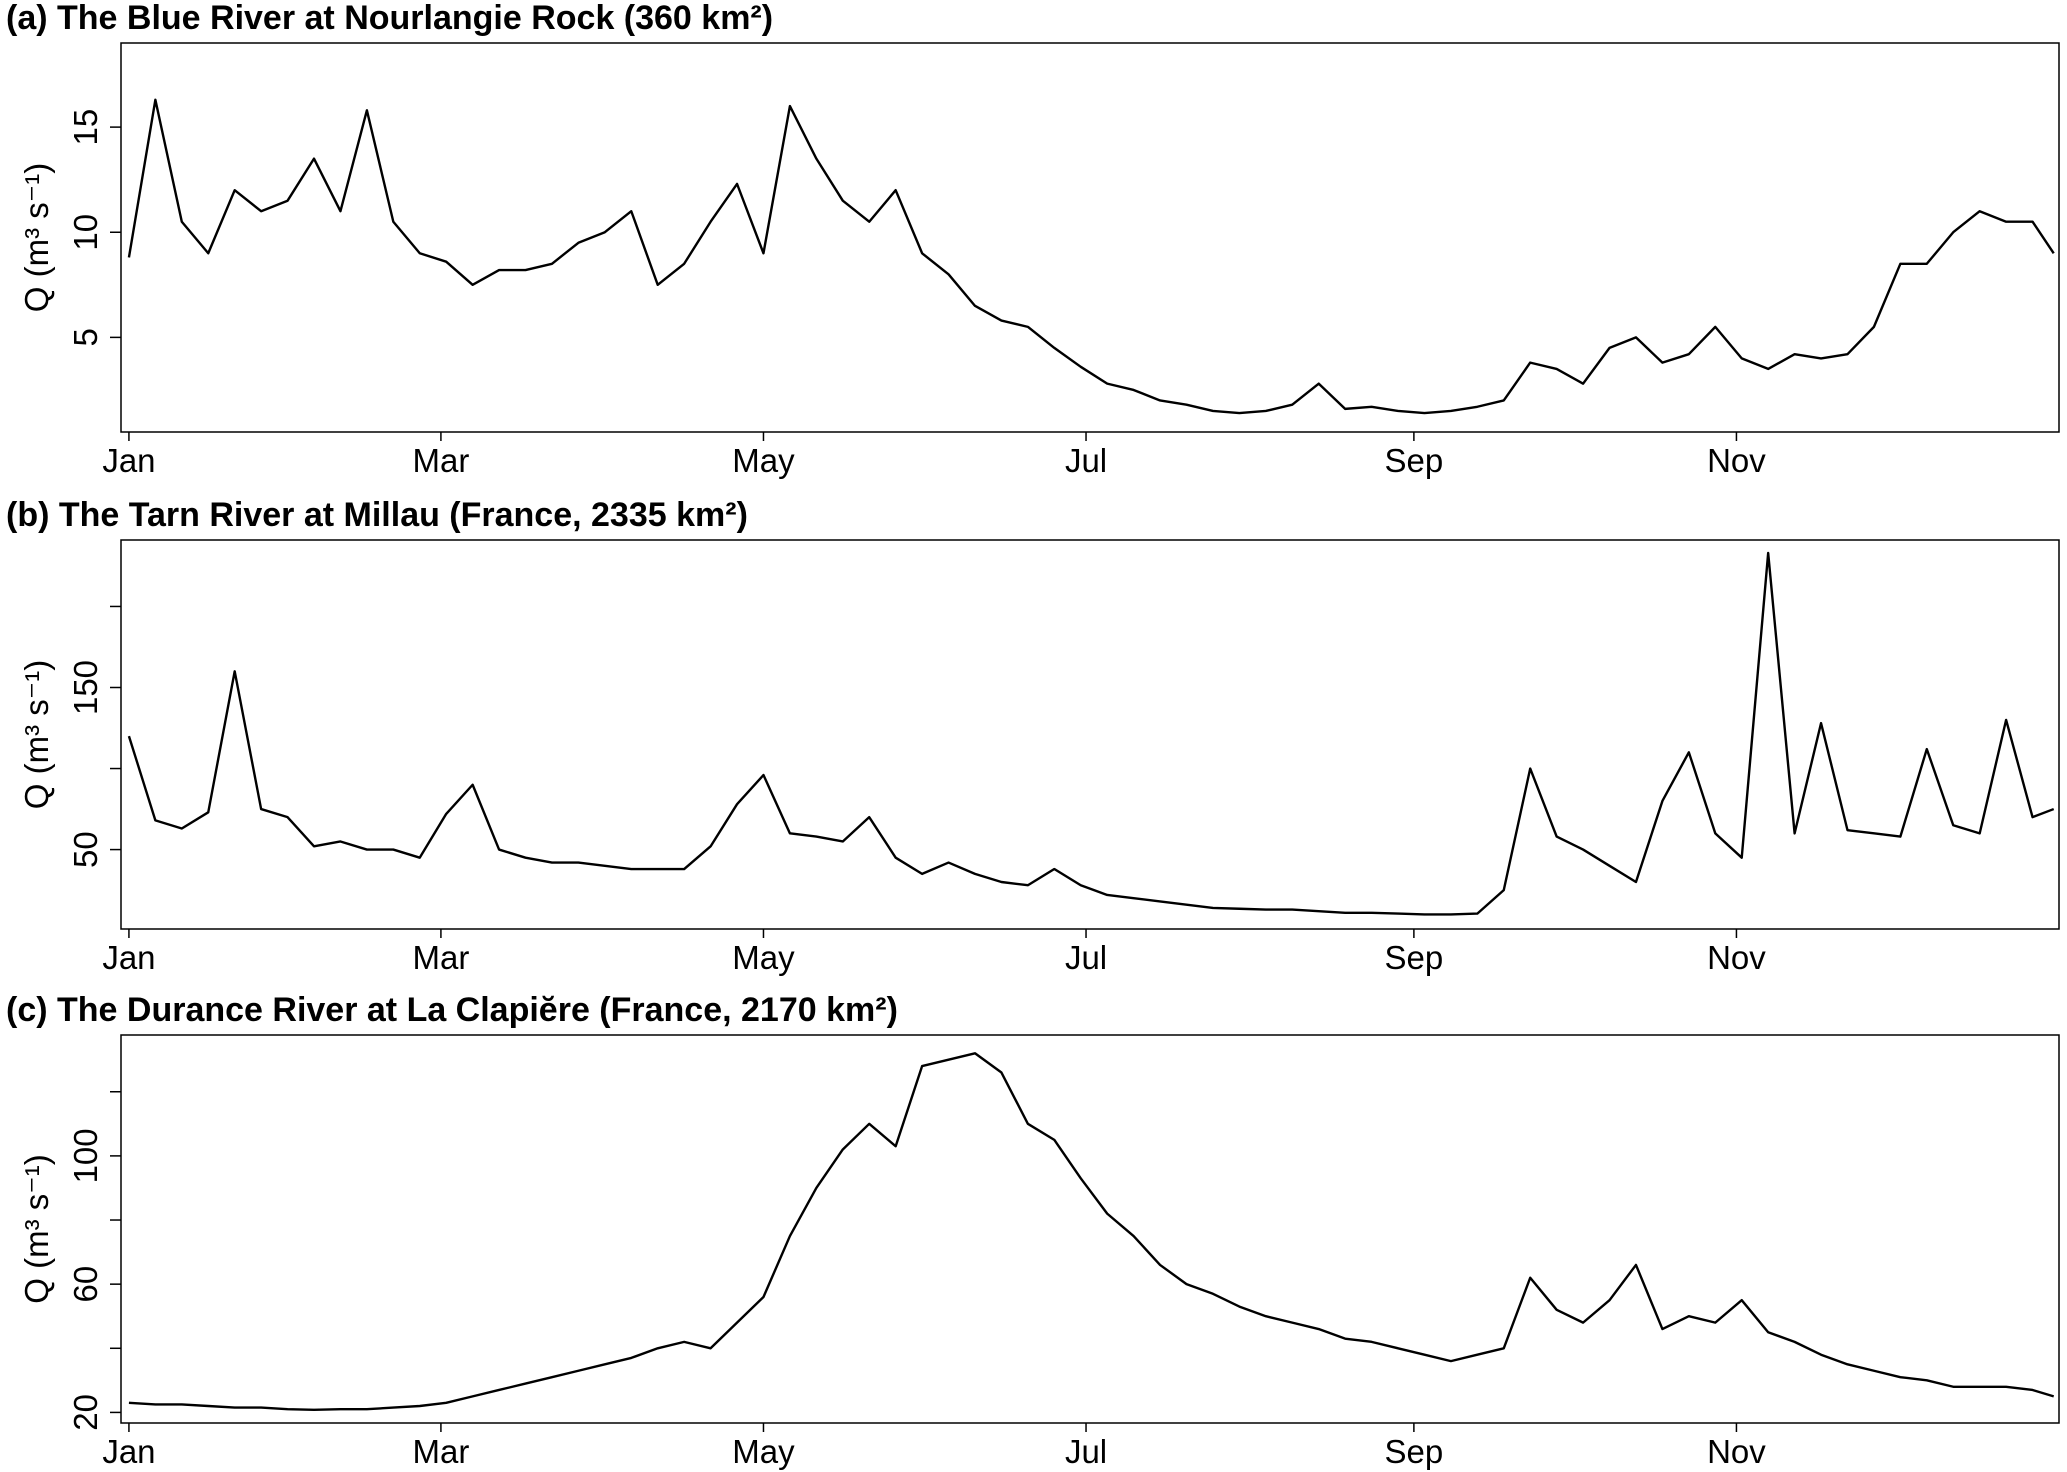 This screenshot has width=2067, height=1472. I want to click on y-tick-label: 20, so click(85, 1412).